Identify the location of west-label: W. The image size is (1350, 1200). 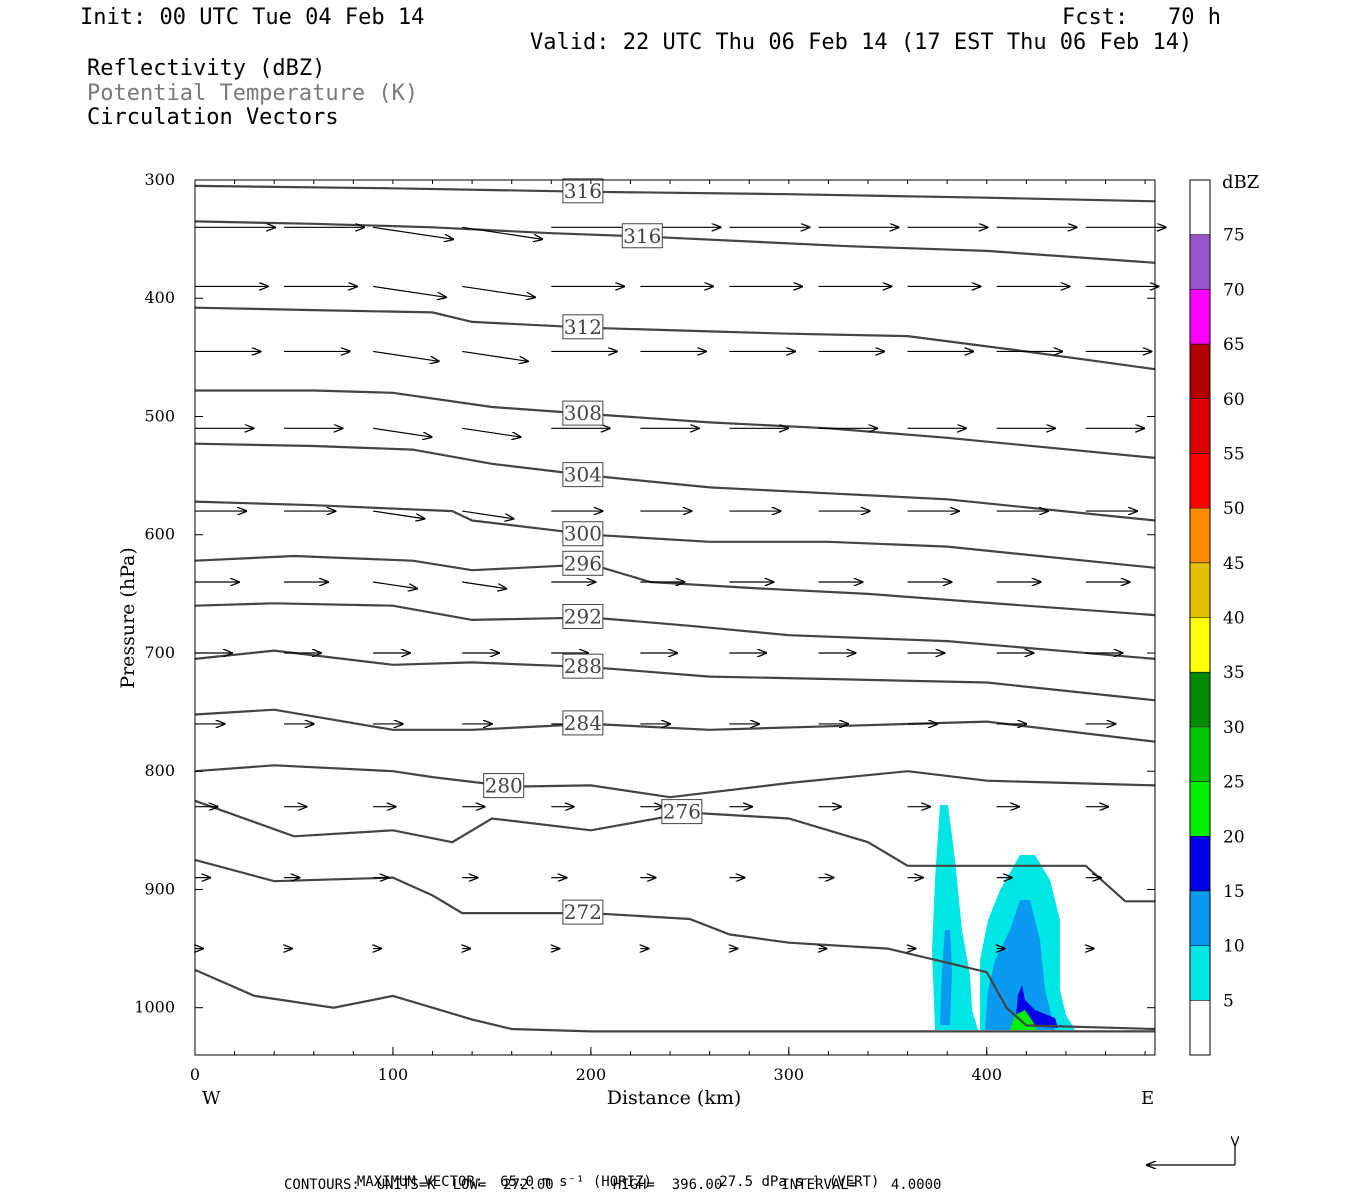
(211, 1098).